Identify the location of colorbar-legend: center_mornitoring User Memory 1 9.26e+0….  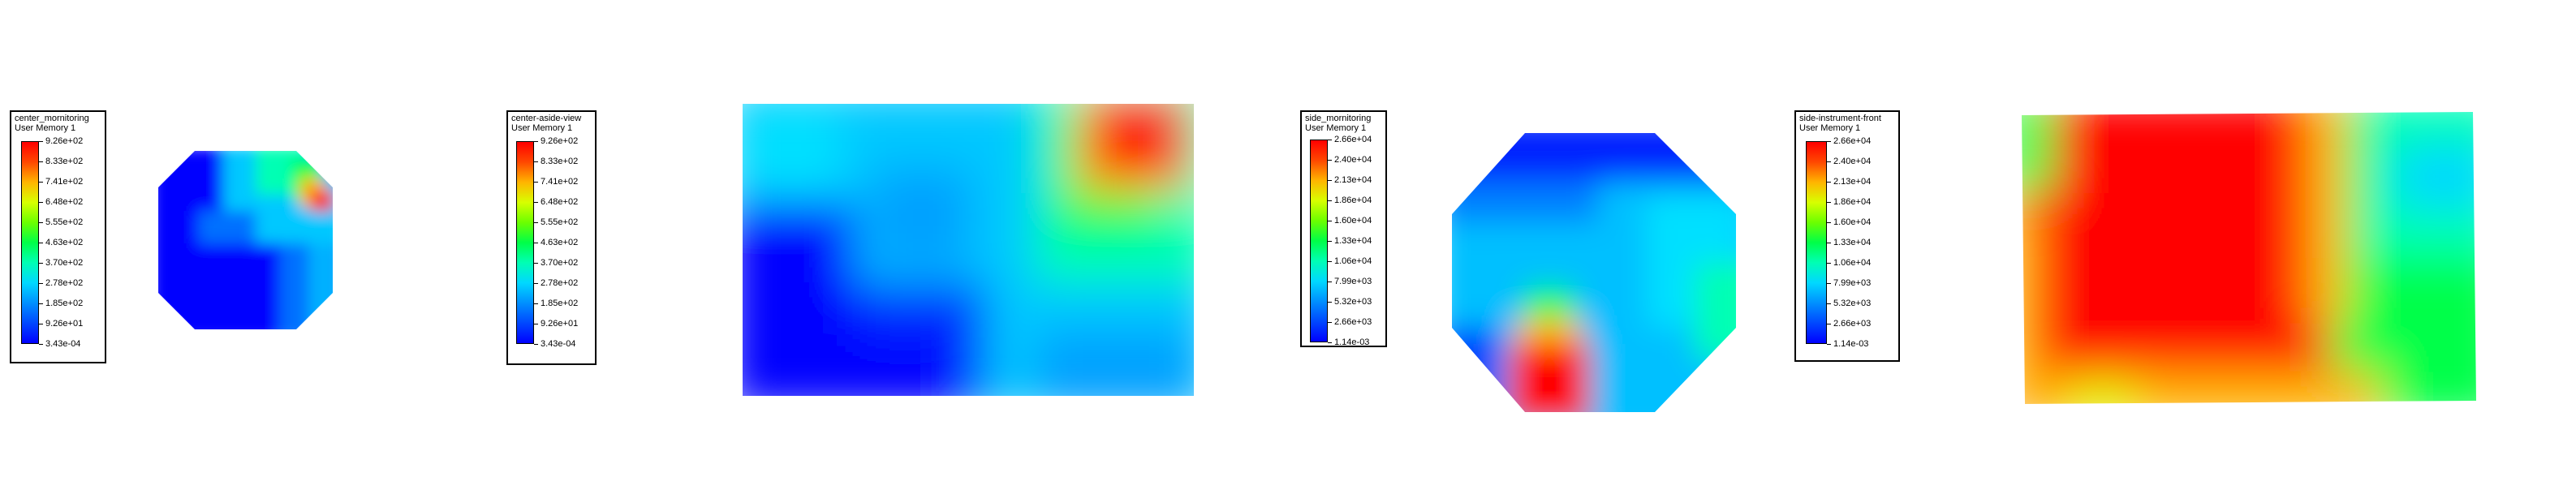
(58, 236).